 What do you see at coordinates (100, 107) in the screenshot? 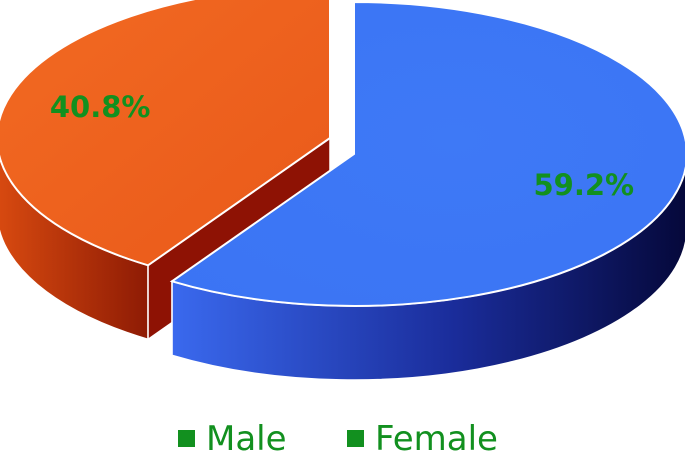
I see `data-label-female: 40.8%` at bounding box center [100, 107].